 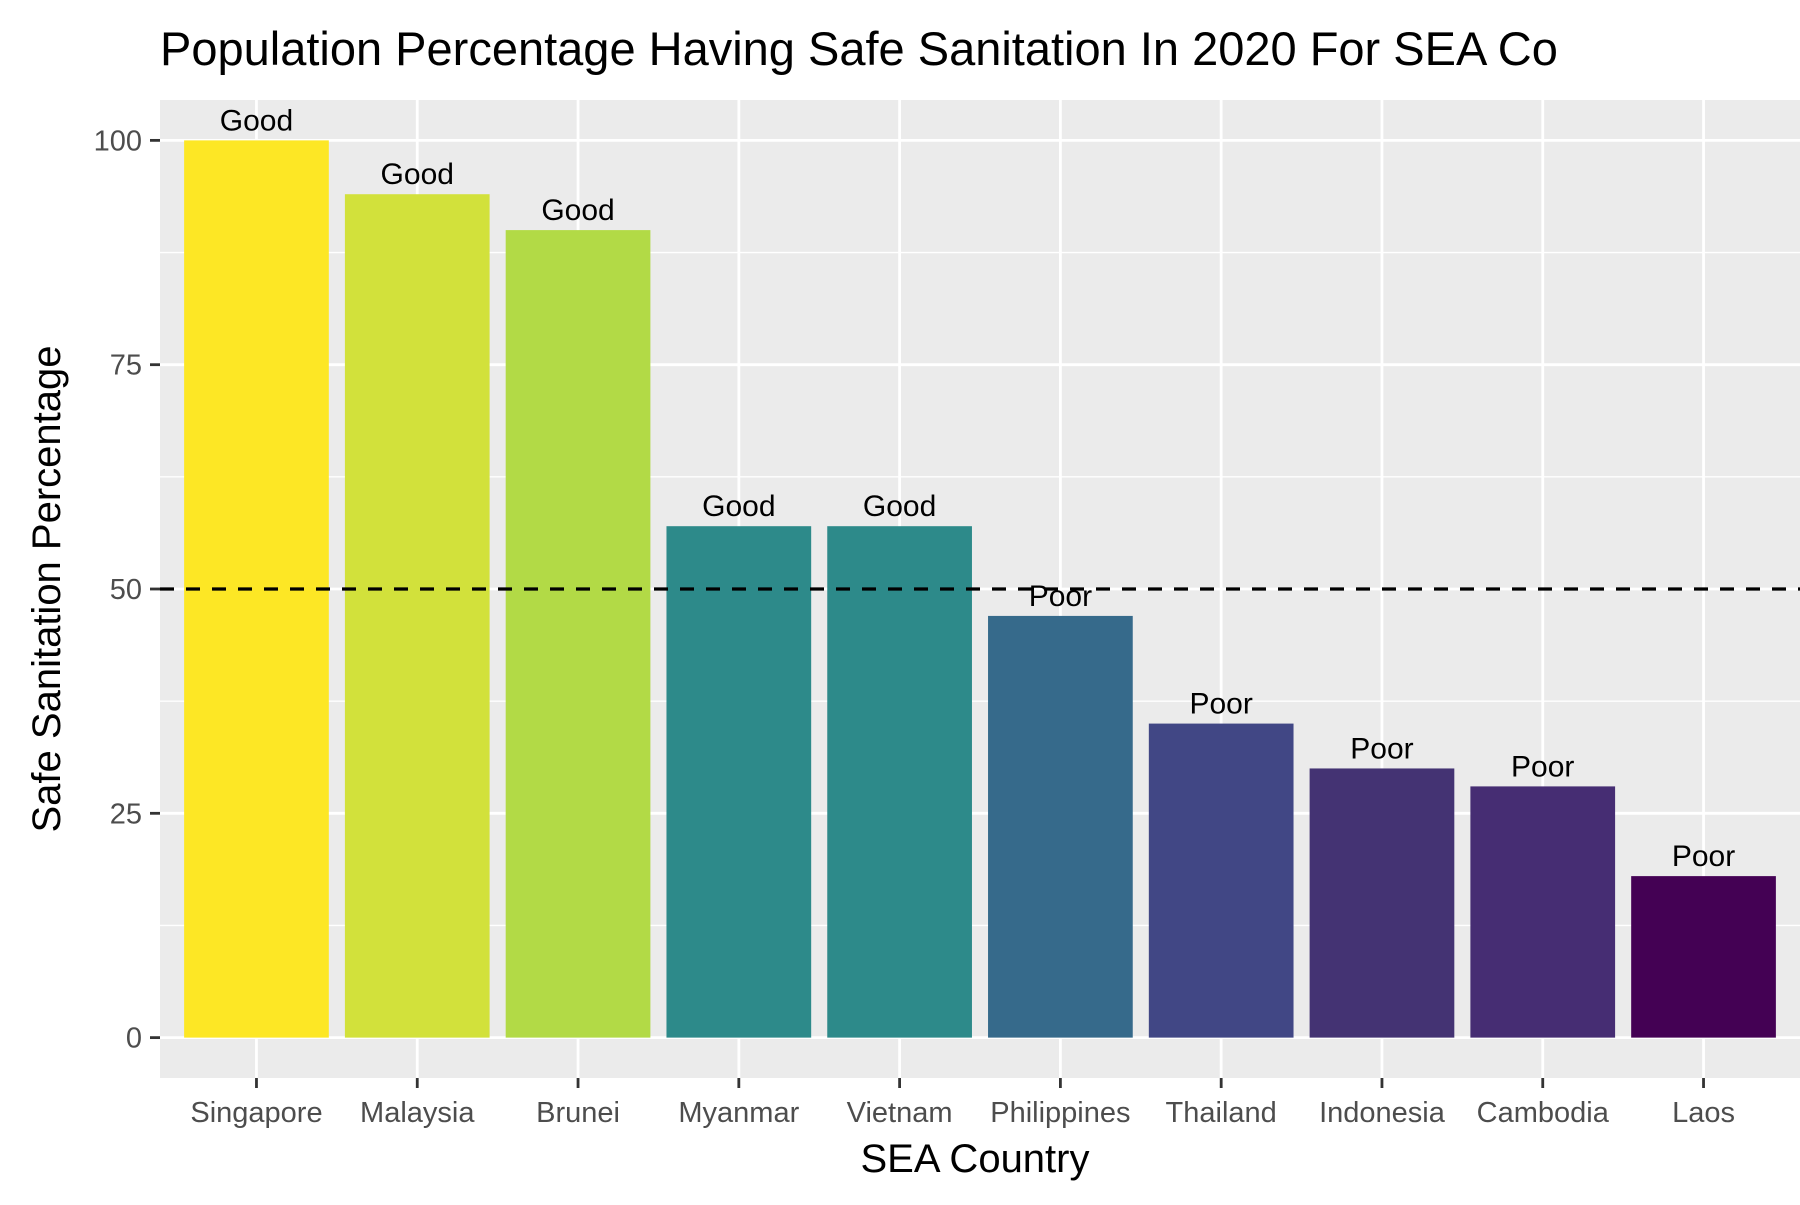 What do you see at coordinates (900, 1113) in the screenshot?
I see `x-tick-label: Vietnam` at bounding box center [900, 1113].